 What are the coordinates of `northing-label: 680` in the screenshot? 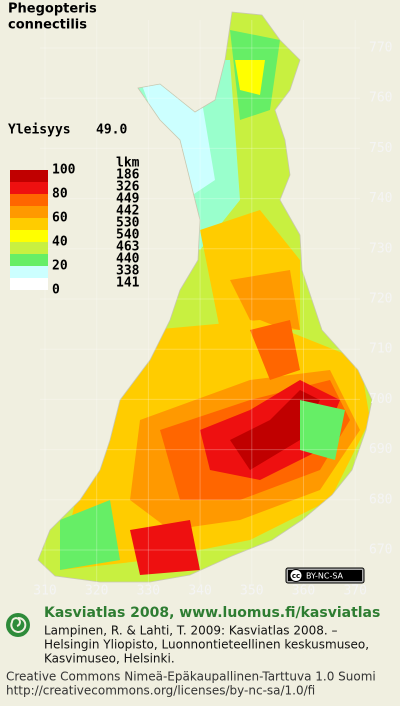 It's located at (380, 499).